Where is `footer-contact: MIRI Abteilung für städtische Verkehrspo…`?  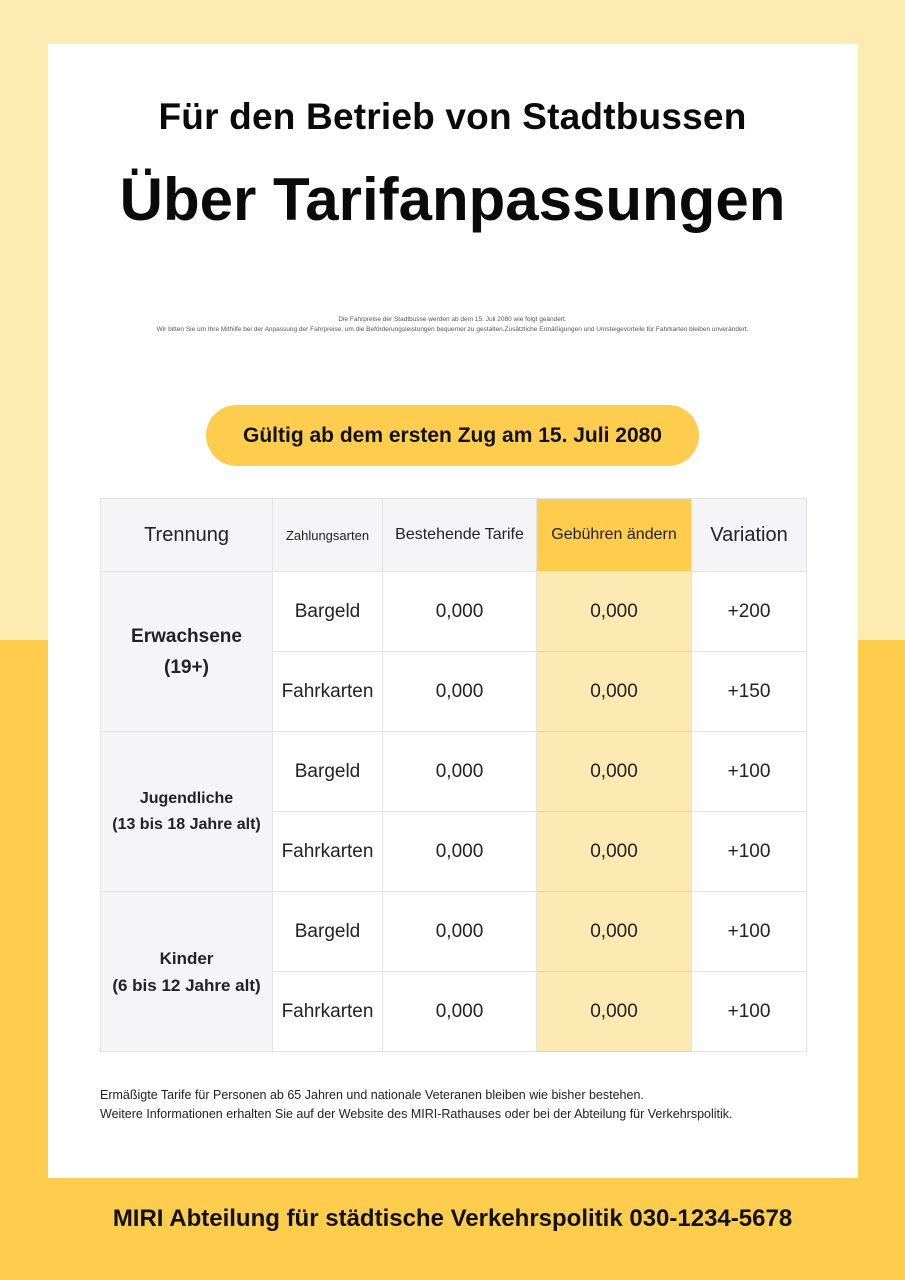 footer-contact: MIRI Abteilung für städtische Verkehrspo… is located at coordinates (452, 1218).